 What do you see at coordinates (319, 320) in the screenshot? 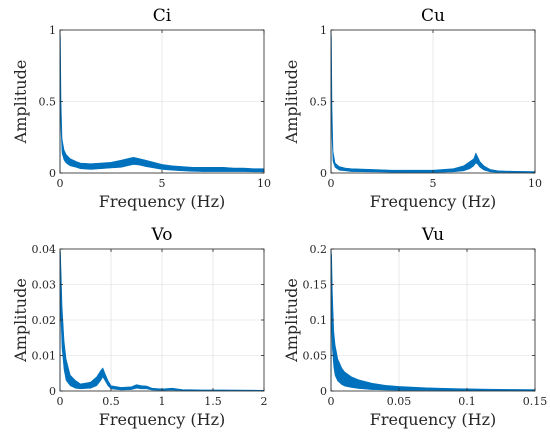
I see `y-tick-label: 0.1` at bounding box center [319, 320].